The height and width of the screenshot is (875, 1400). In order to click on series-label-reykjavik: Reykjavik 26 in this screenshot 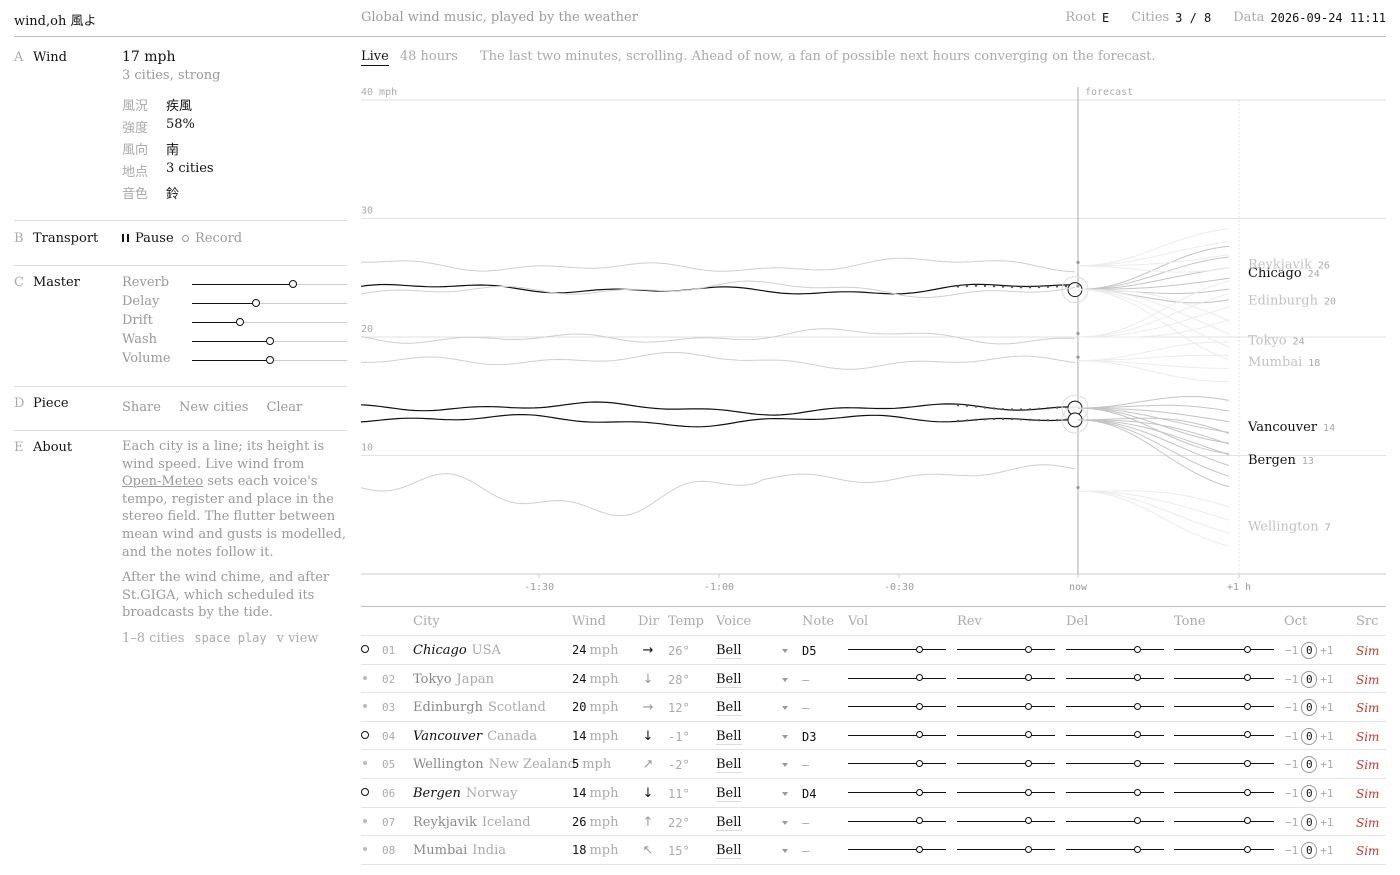, I will do `click(1289, 265)`.